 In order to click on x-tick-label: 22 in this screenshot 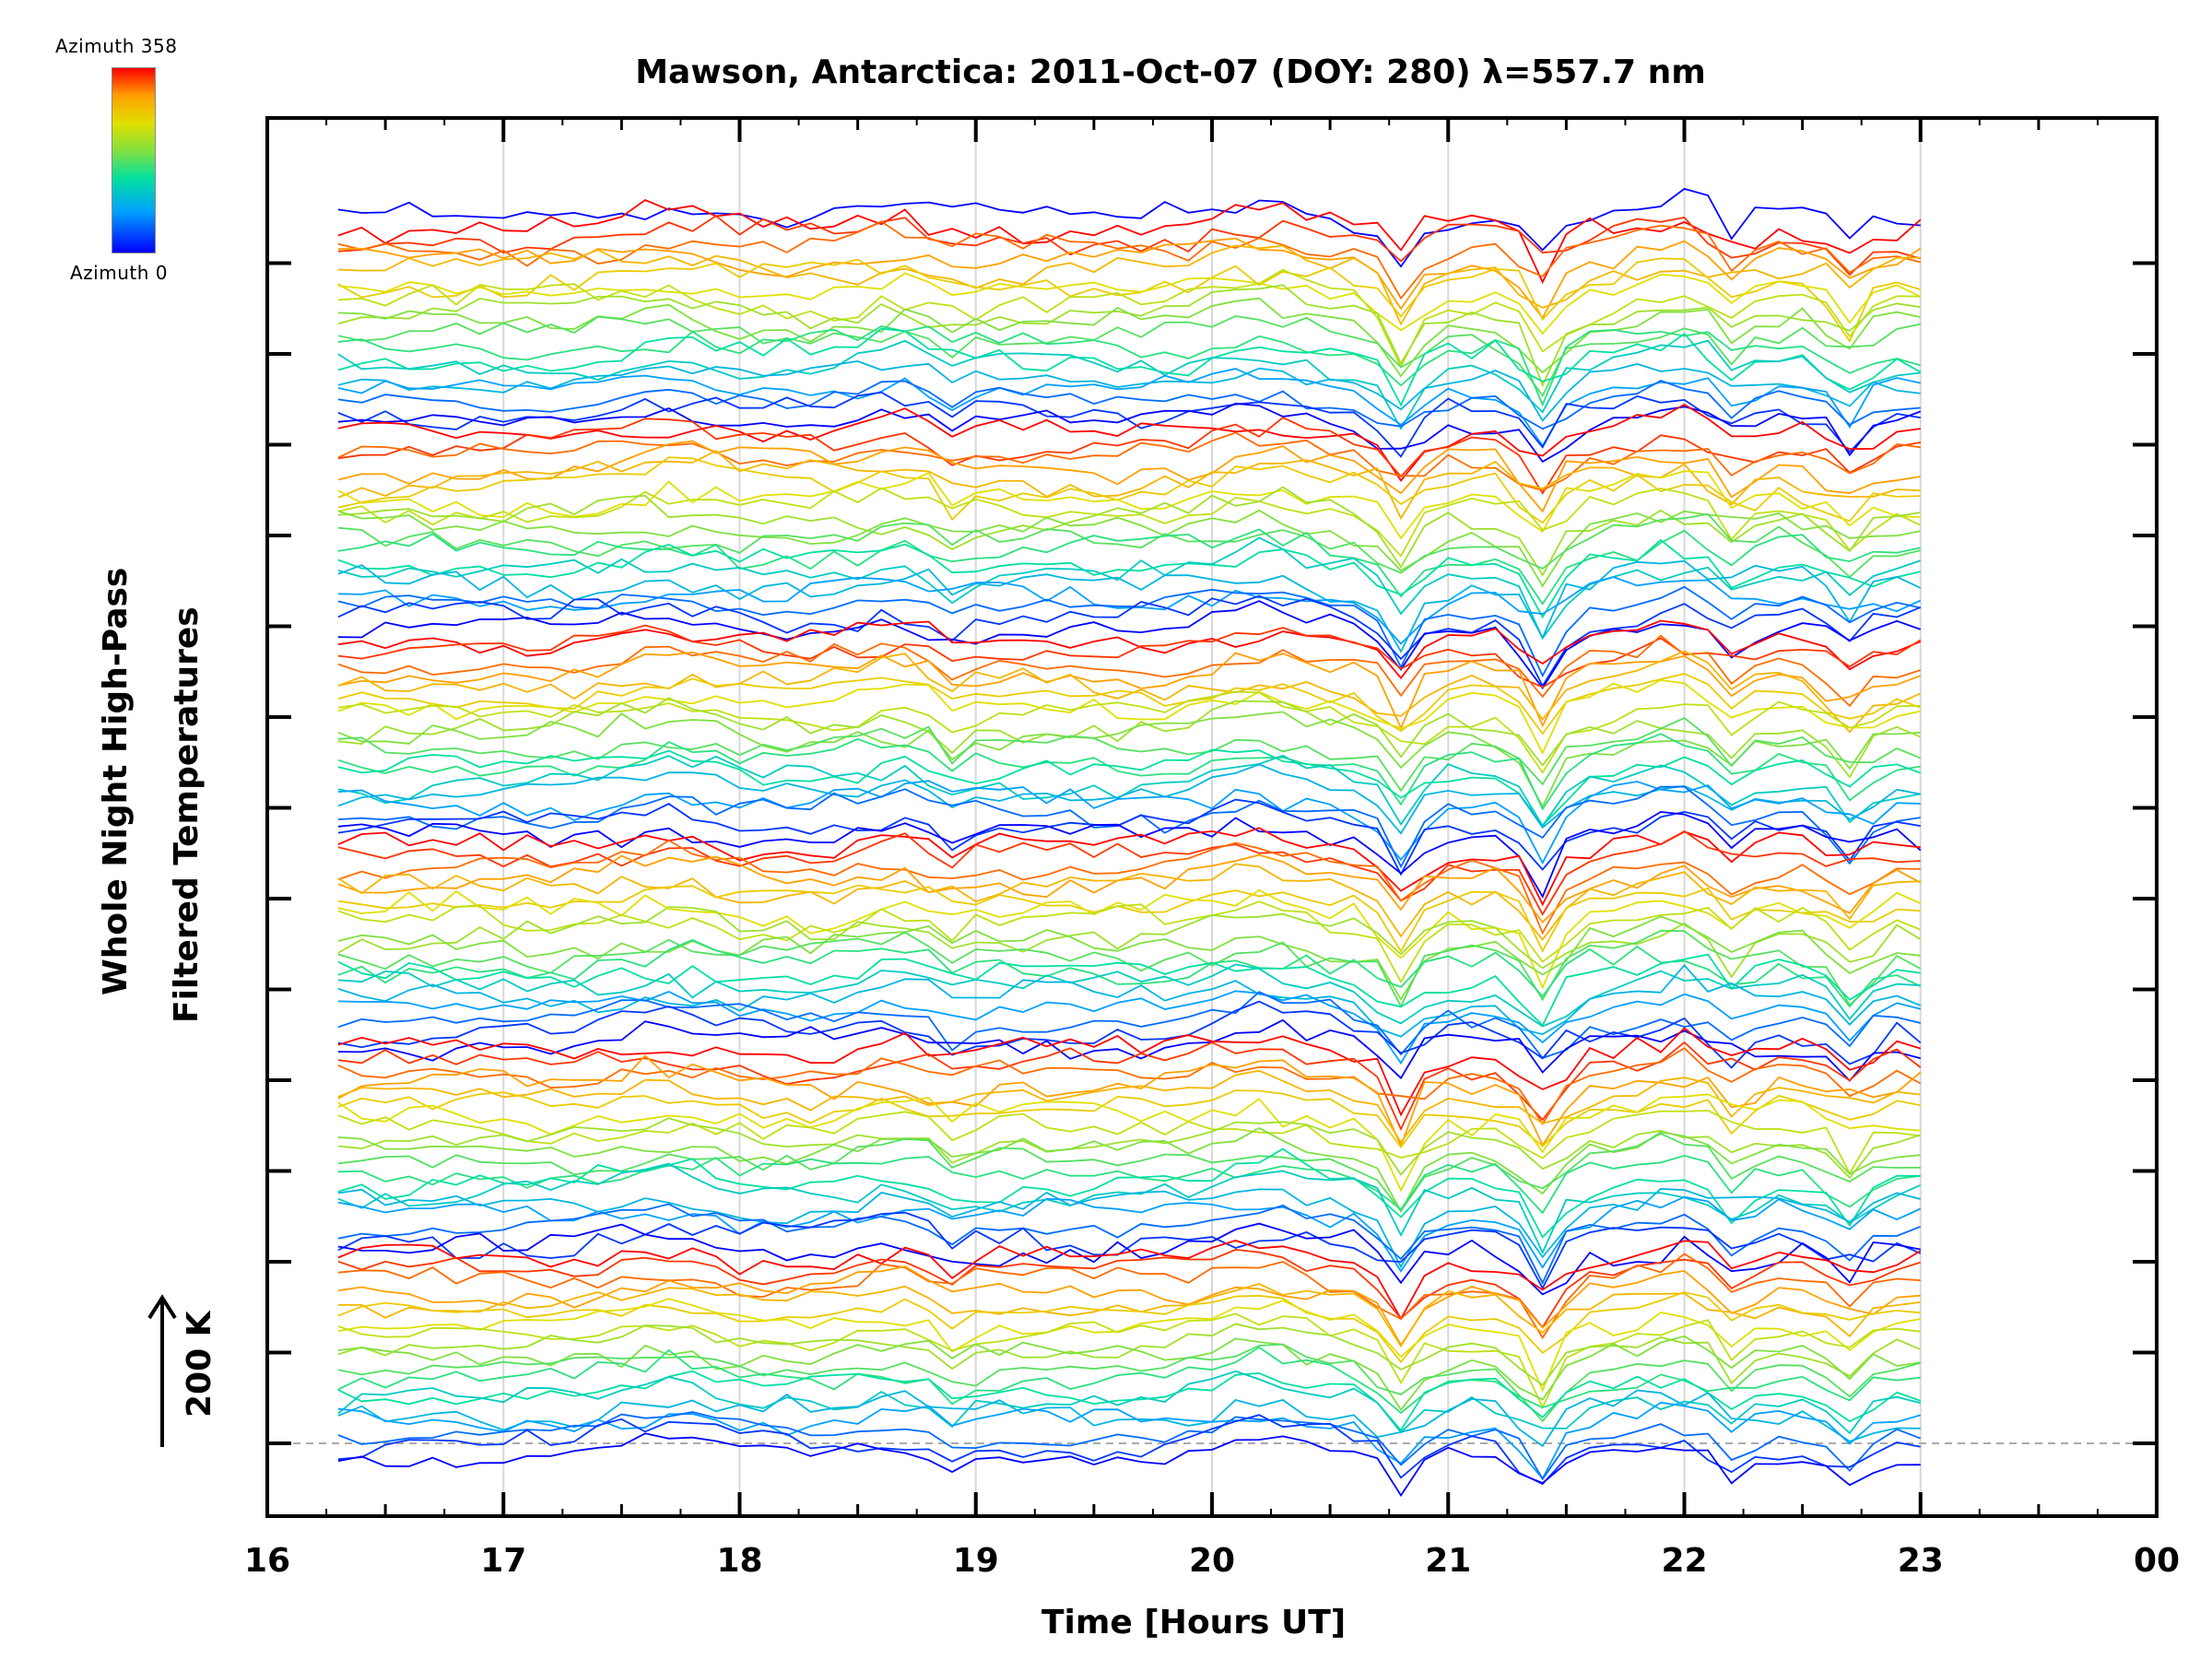, I will do `click(1684, 1561)`.